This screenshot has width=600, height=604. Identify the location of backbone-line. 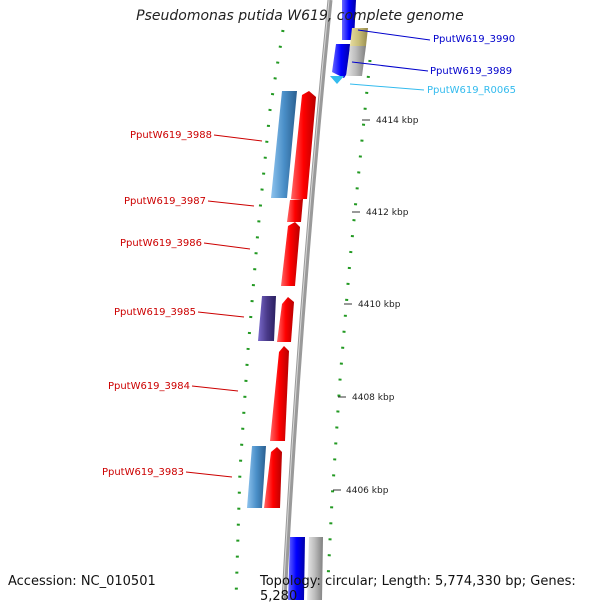
(307, 300).